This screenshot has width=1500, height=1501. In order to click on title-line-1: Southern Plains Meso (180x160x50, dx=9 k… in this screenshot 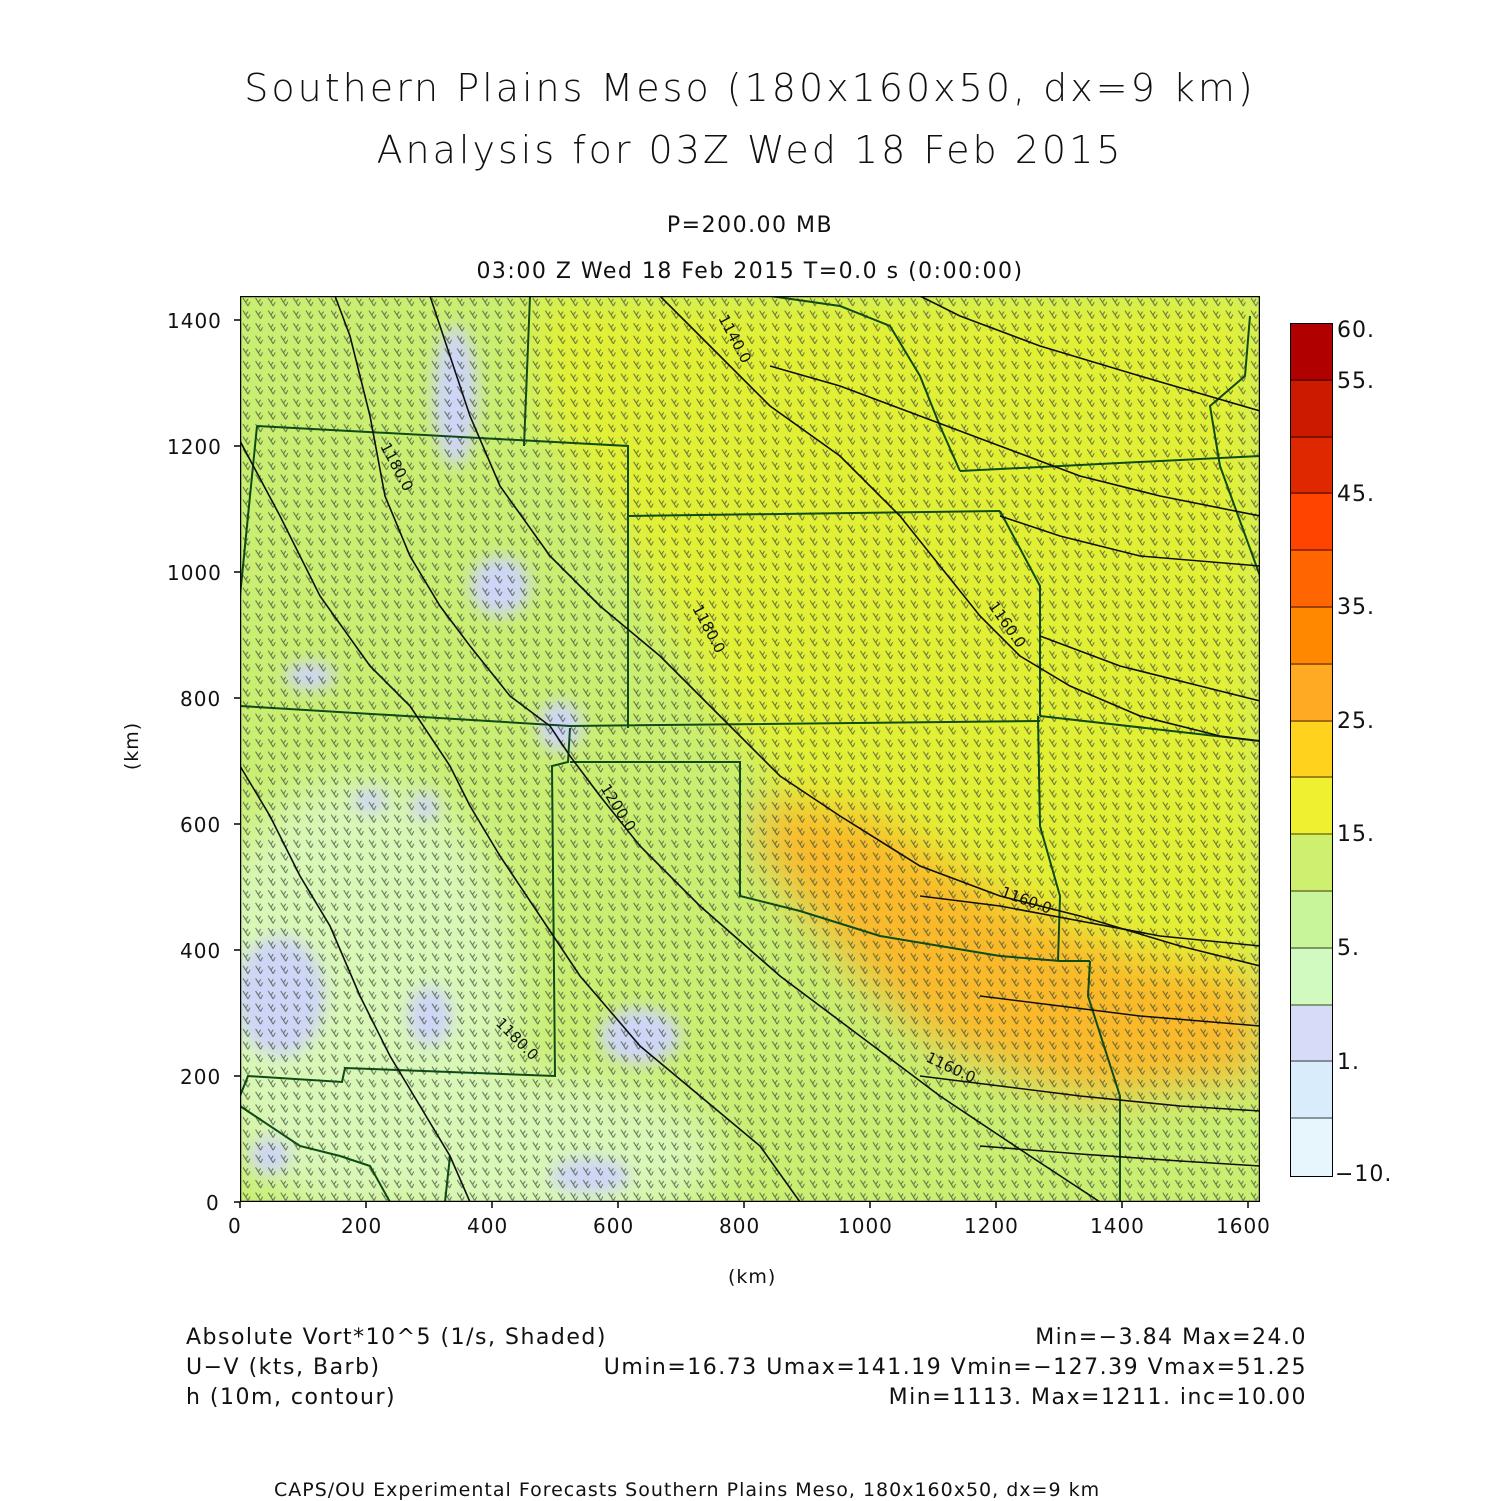, I will do `click(750, 88)`.